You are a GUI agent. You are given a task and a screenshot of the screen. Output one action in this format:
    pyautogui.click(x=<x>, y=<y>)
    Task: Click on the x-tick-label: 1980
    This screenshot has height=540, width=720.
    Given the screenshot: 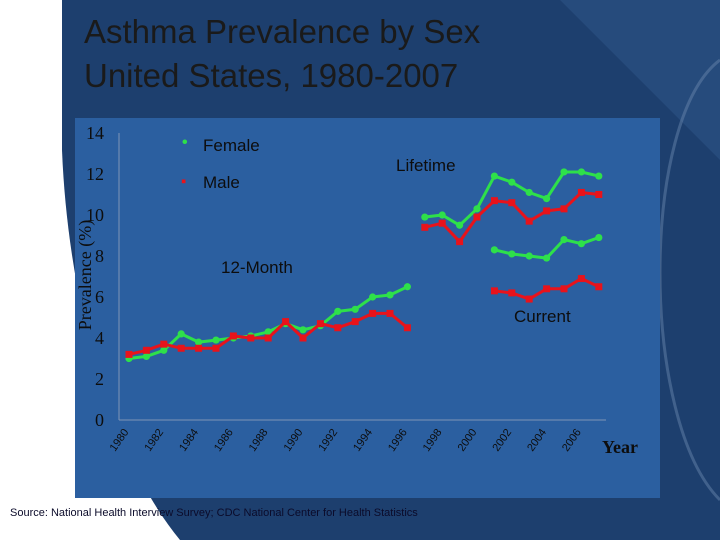 What is the action you would take?
    pyautogui.click(x=120, y=440)
    